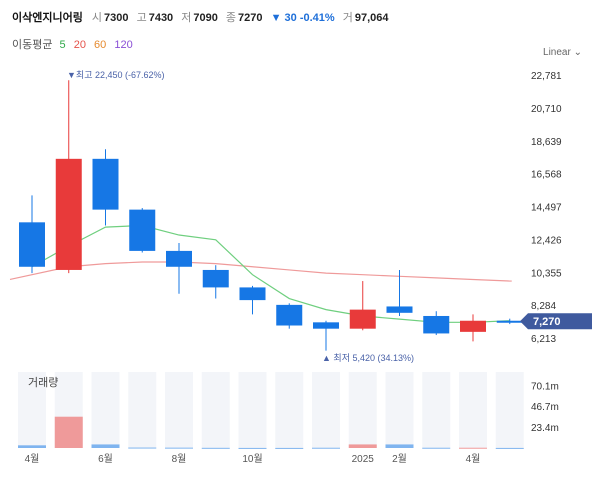  Describe the element at coordinates (577, 52) in the screenshot. I see `chevron-down-icon: ⌄` at that location.